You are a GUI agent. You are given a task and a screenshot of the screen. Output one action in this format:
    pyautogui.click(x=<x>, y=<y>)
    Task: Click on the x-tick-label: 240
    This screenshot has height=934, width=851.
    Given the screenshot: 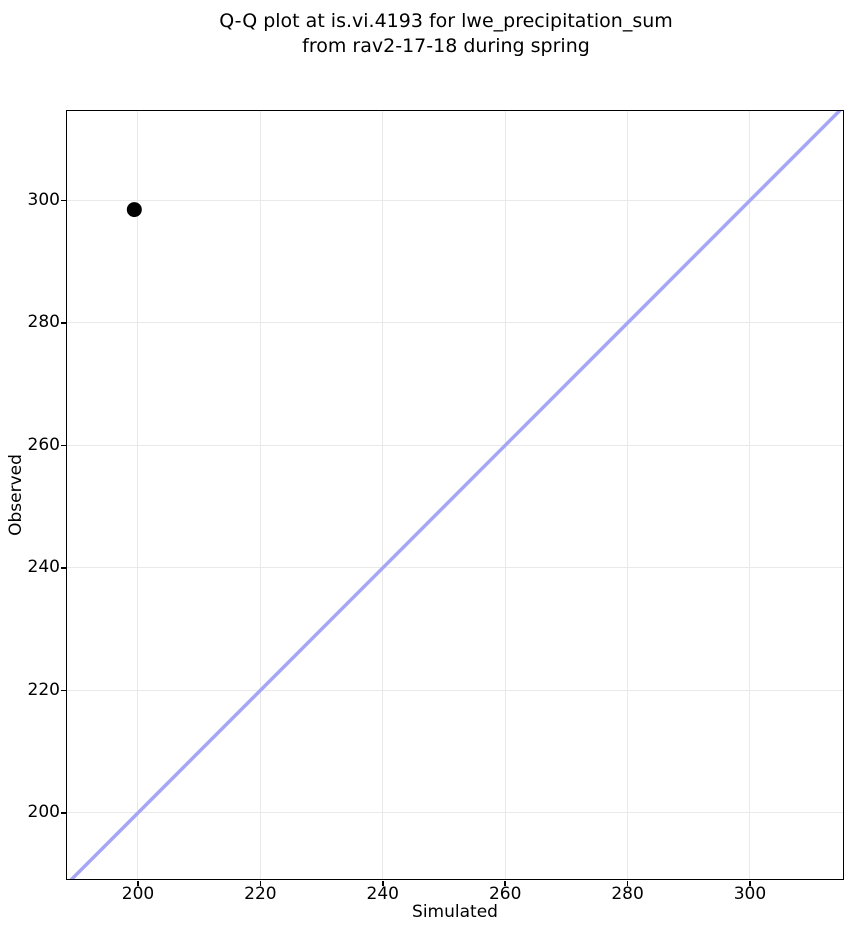 What is the action you would take?
    pyautogui.click(x=382, y=894)
    